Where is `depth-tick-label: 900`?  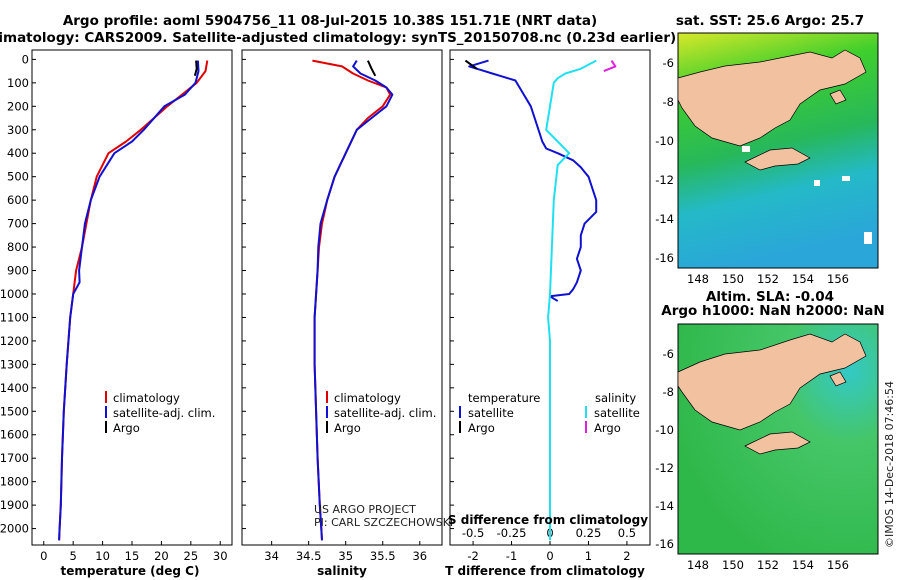
depth-tick-label: 900 is located at coordinates (18, 271).